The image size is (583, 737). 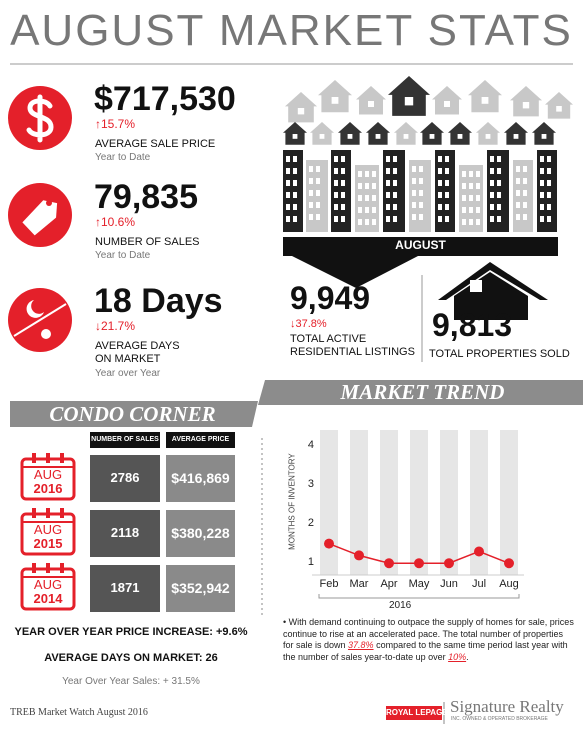 What do you see at coordinates (310, 523) in the screenshot?
I see `y-tick-label: 2` at bounding box center [310, 523].